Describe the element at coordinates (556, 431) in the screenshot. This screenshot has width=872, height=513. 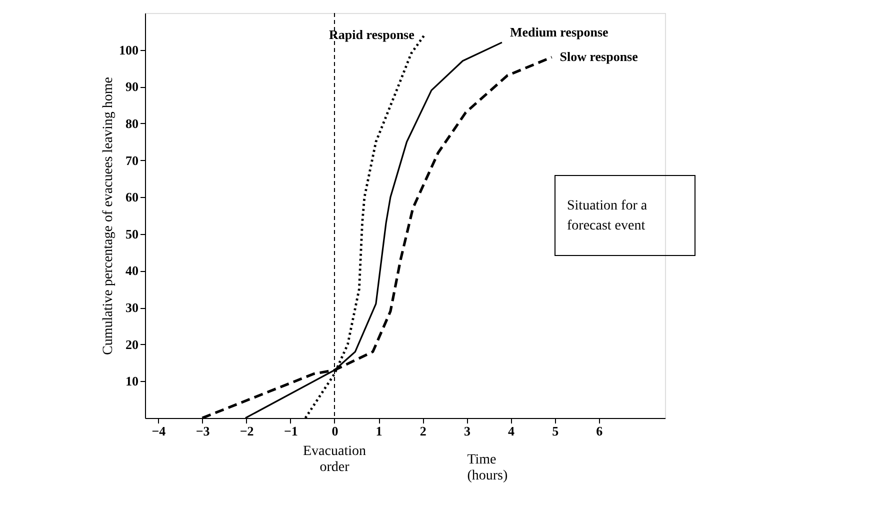
I see `x-tick-label: 5` at that location.